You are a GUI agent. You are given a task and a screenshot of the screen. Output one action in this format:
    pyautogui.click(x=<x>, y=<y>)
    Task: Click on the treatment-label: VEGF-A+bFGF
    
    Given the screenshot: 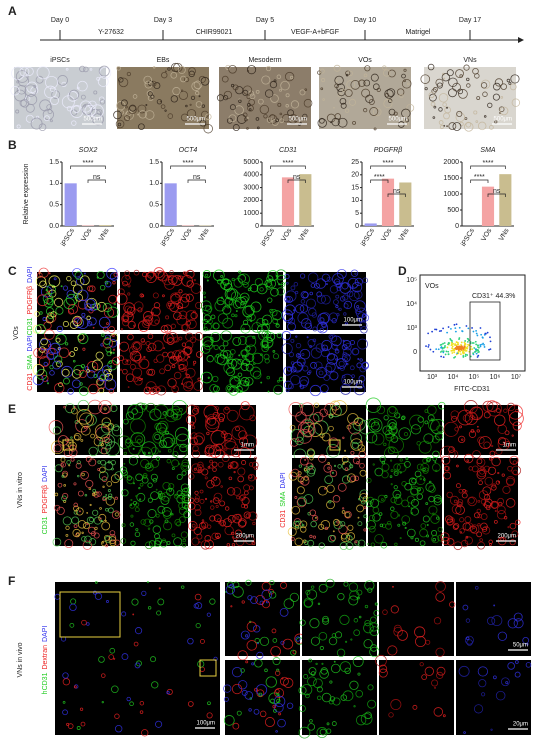 What is the action you would take?
    pyautogui.click(x=315, y=32)
    